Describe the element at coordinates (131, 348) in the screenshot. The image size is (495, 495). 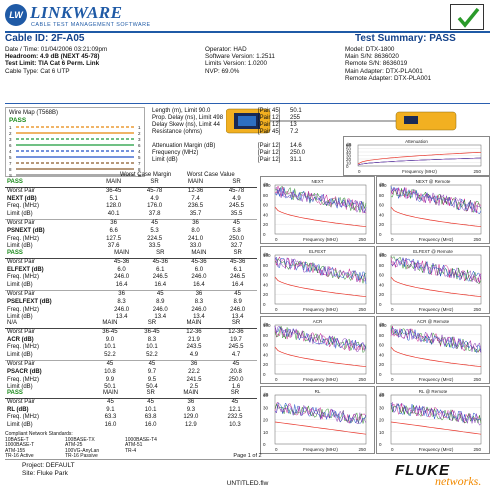
I see `table-row: Freq. (MHz) 10.1 10.1 243.5 245.5` at that location.